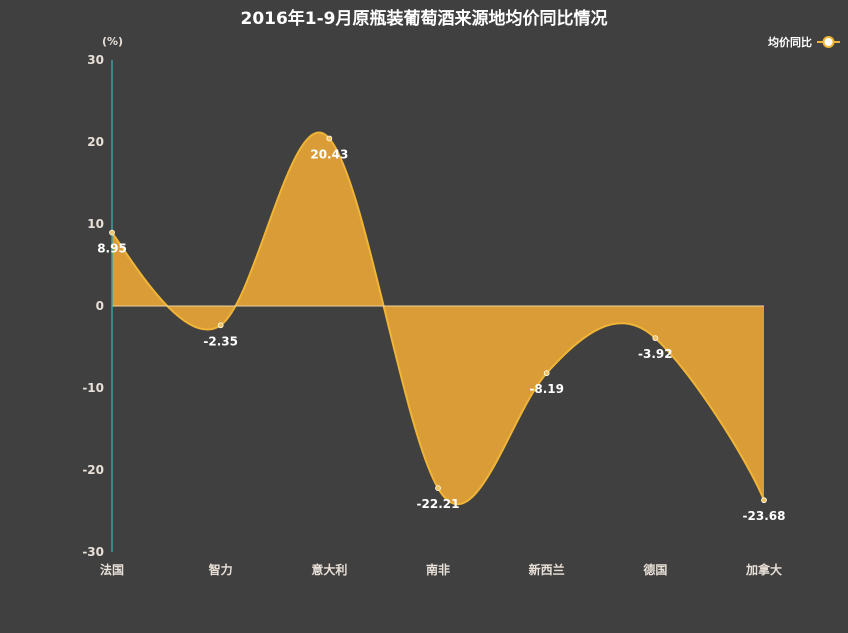 The image size is (848, 633). What do you see at coordinates (95, 142) in the screenshot?
I see `y-tick-label: 20` at bounding box center [95, 142].